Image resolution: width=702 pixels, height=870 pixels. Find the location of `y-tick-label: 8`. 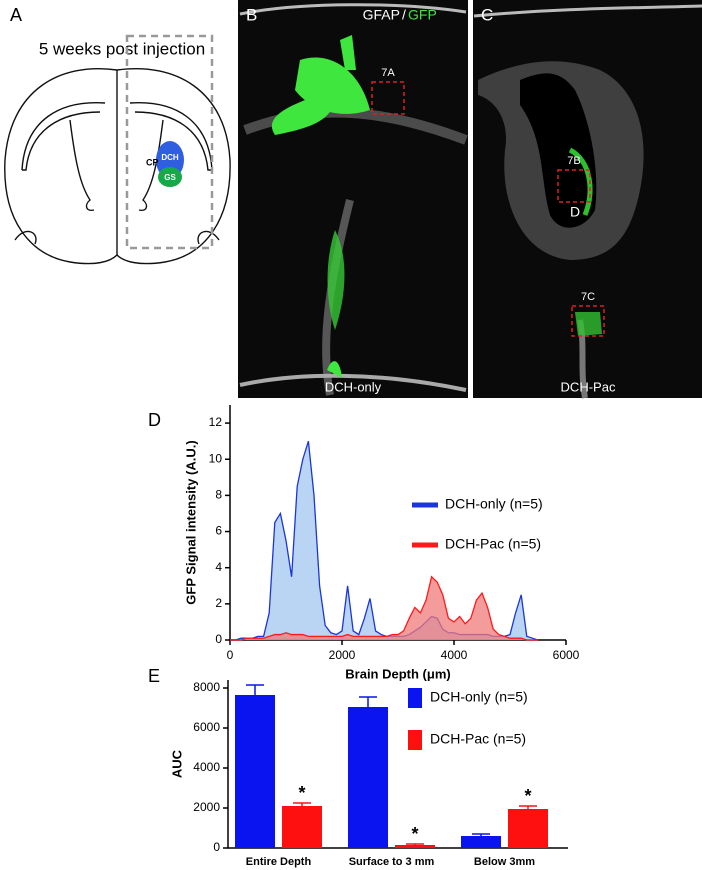

y-tick-label: 8 is located at coordinates (218, 495).